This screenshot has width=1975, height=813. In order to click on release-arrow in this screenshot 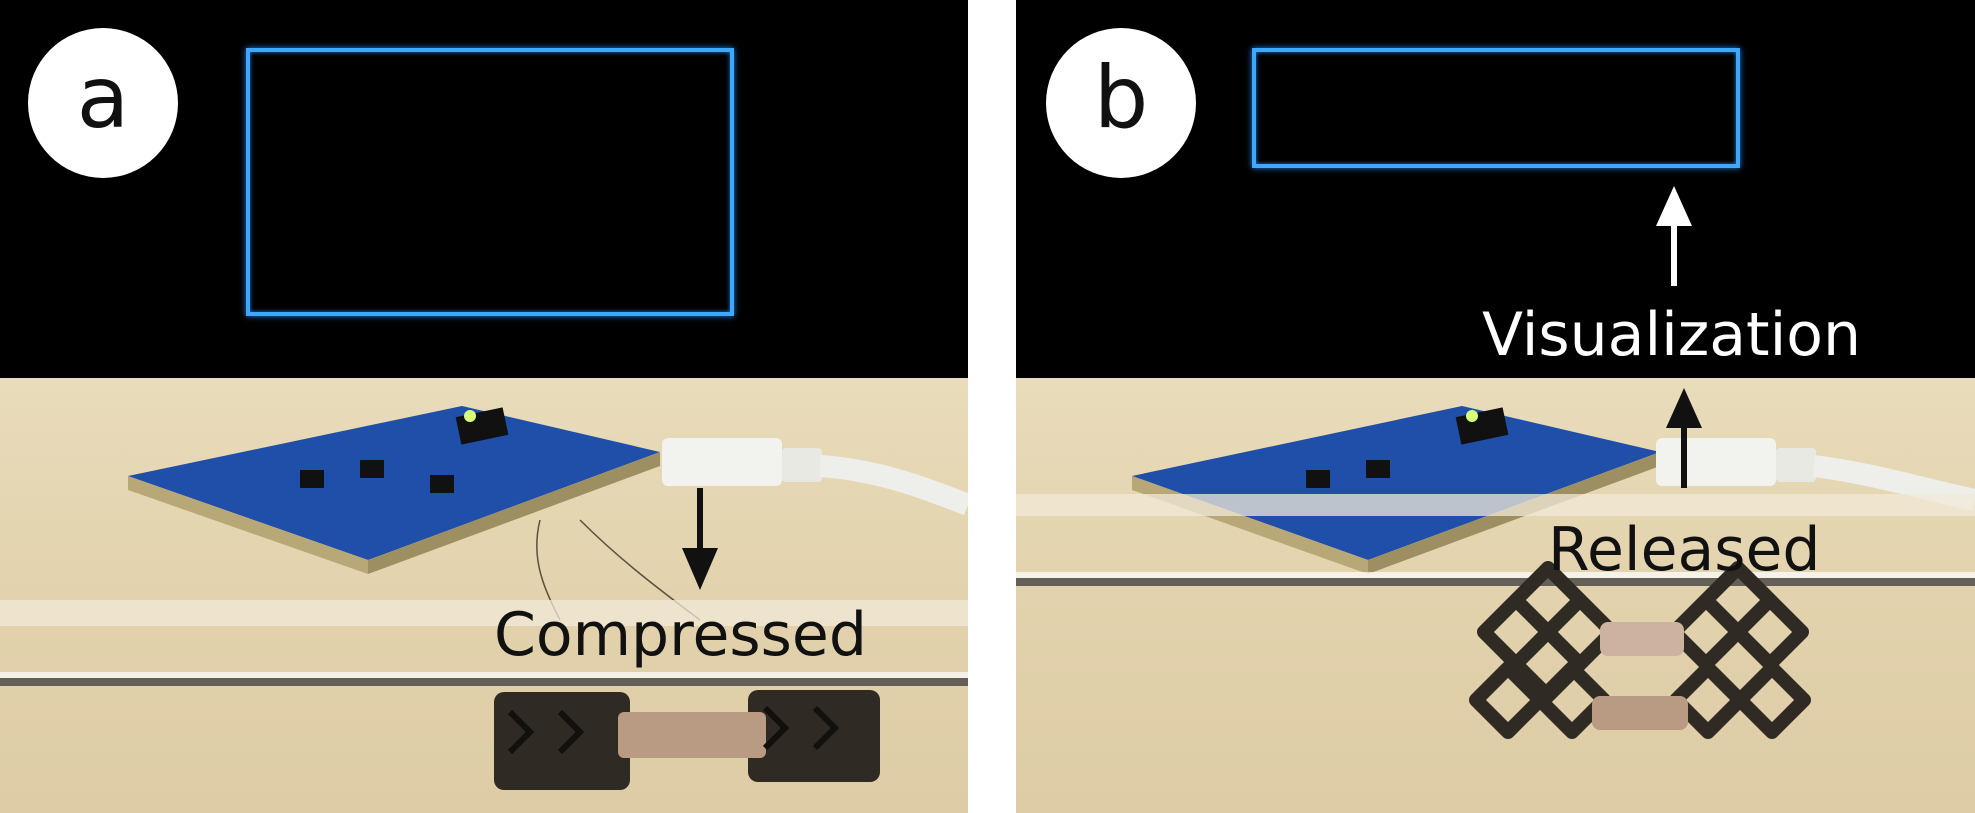, I will do `click(1684, 438)`.